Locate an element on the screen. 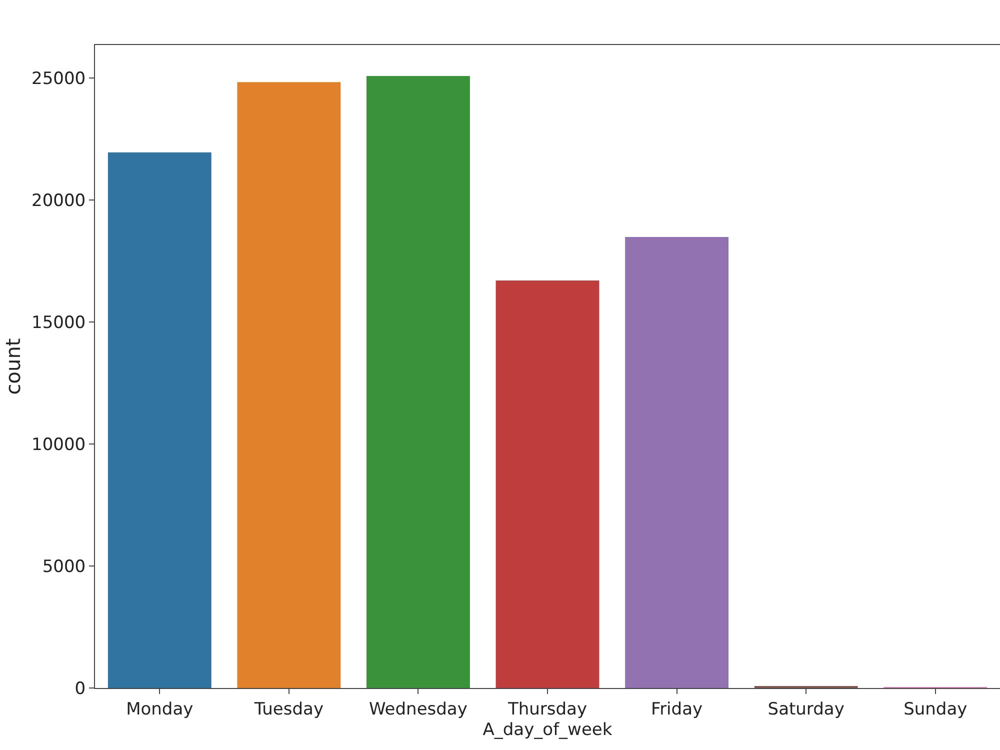 This screenshot has height=750, width=1000. y-tick-label: 15000 is located at coordinates (59, 322).